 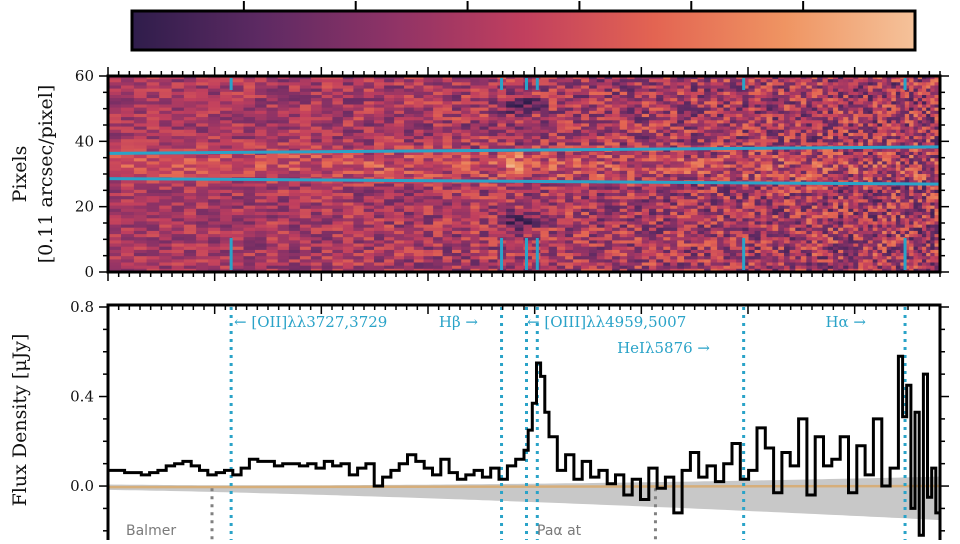 I want to click on colorbar, so click(x=523, y=25).